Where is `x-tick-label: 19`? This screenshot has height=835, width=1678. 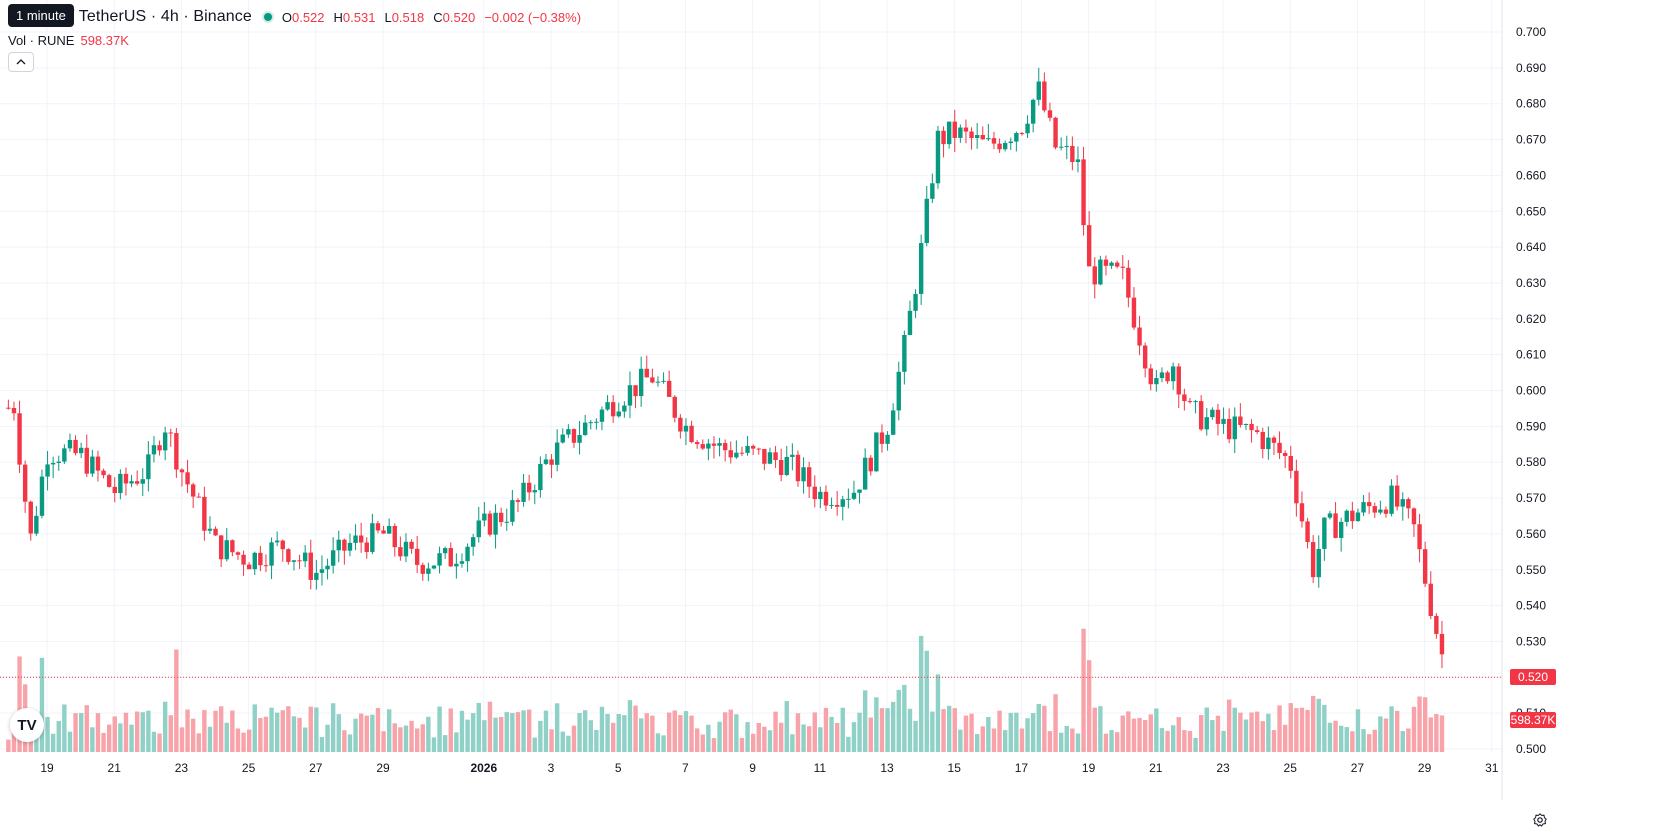 x-tick-label: 19 is located at coordinates (1089, 768).